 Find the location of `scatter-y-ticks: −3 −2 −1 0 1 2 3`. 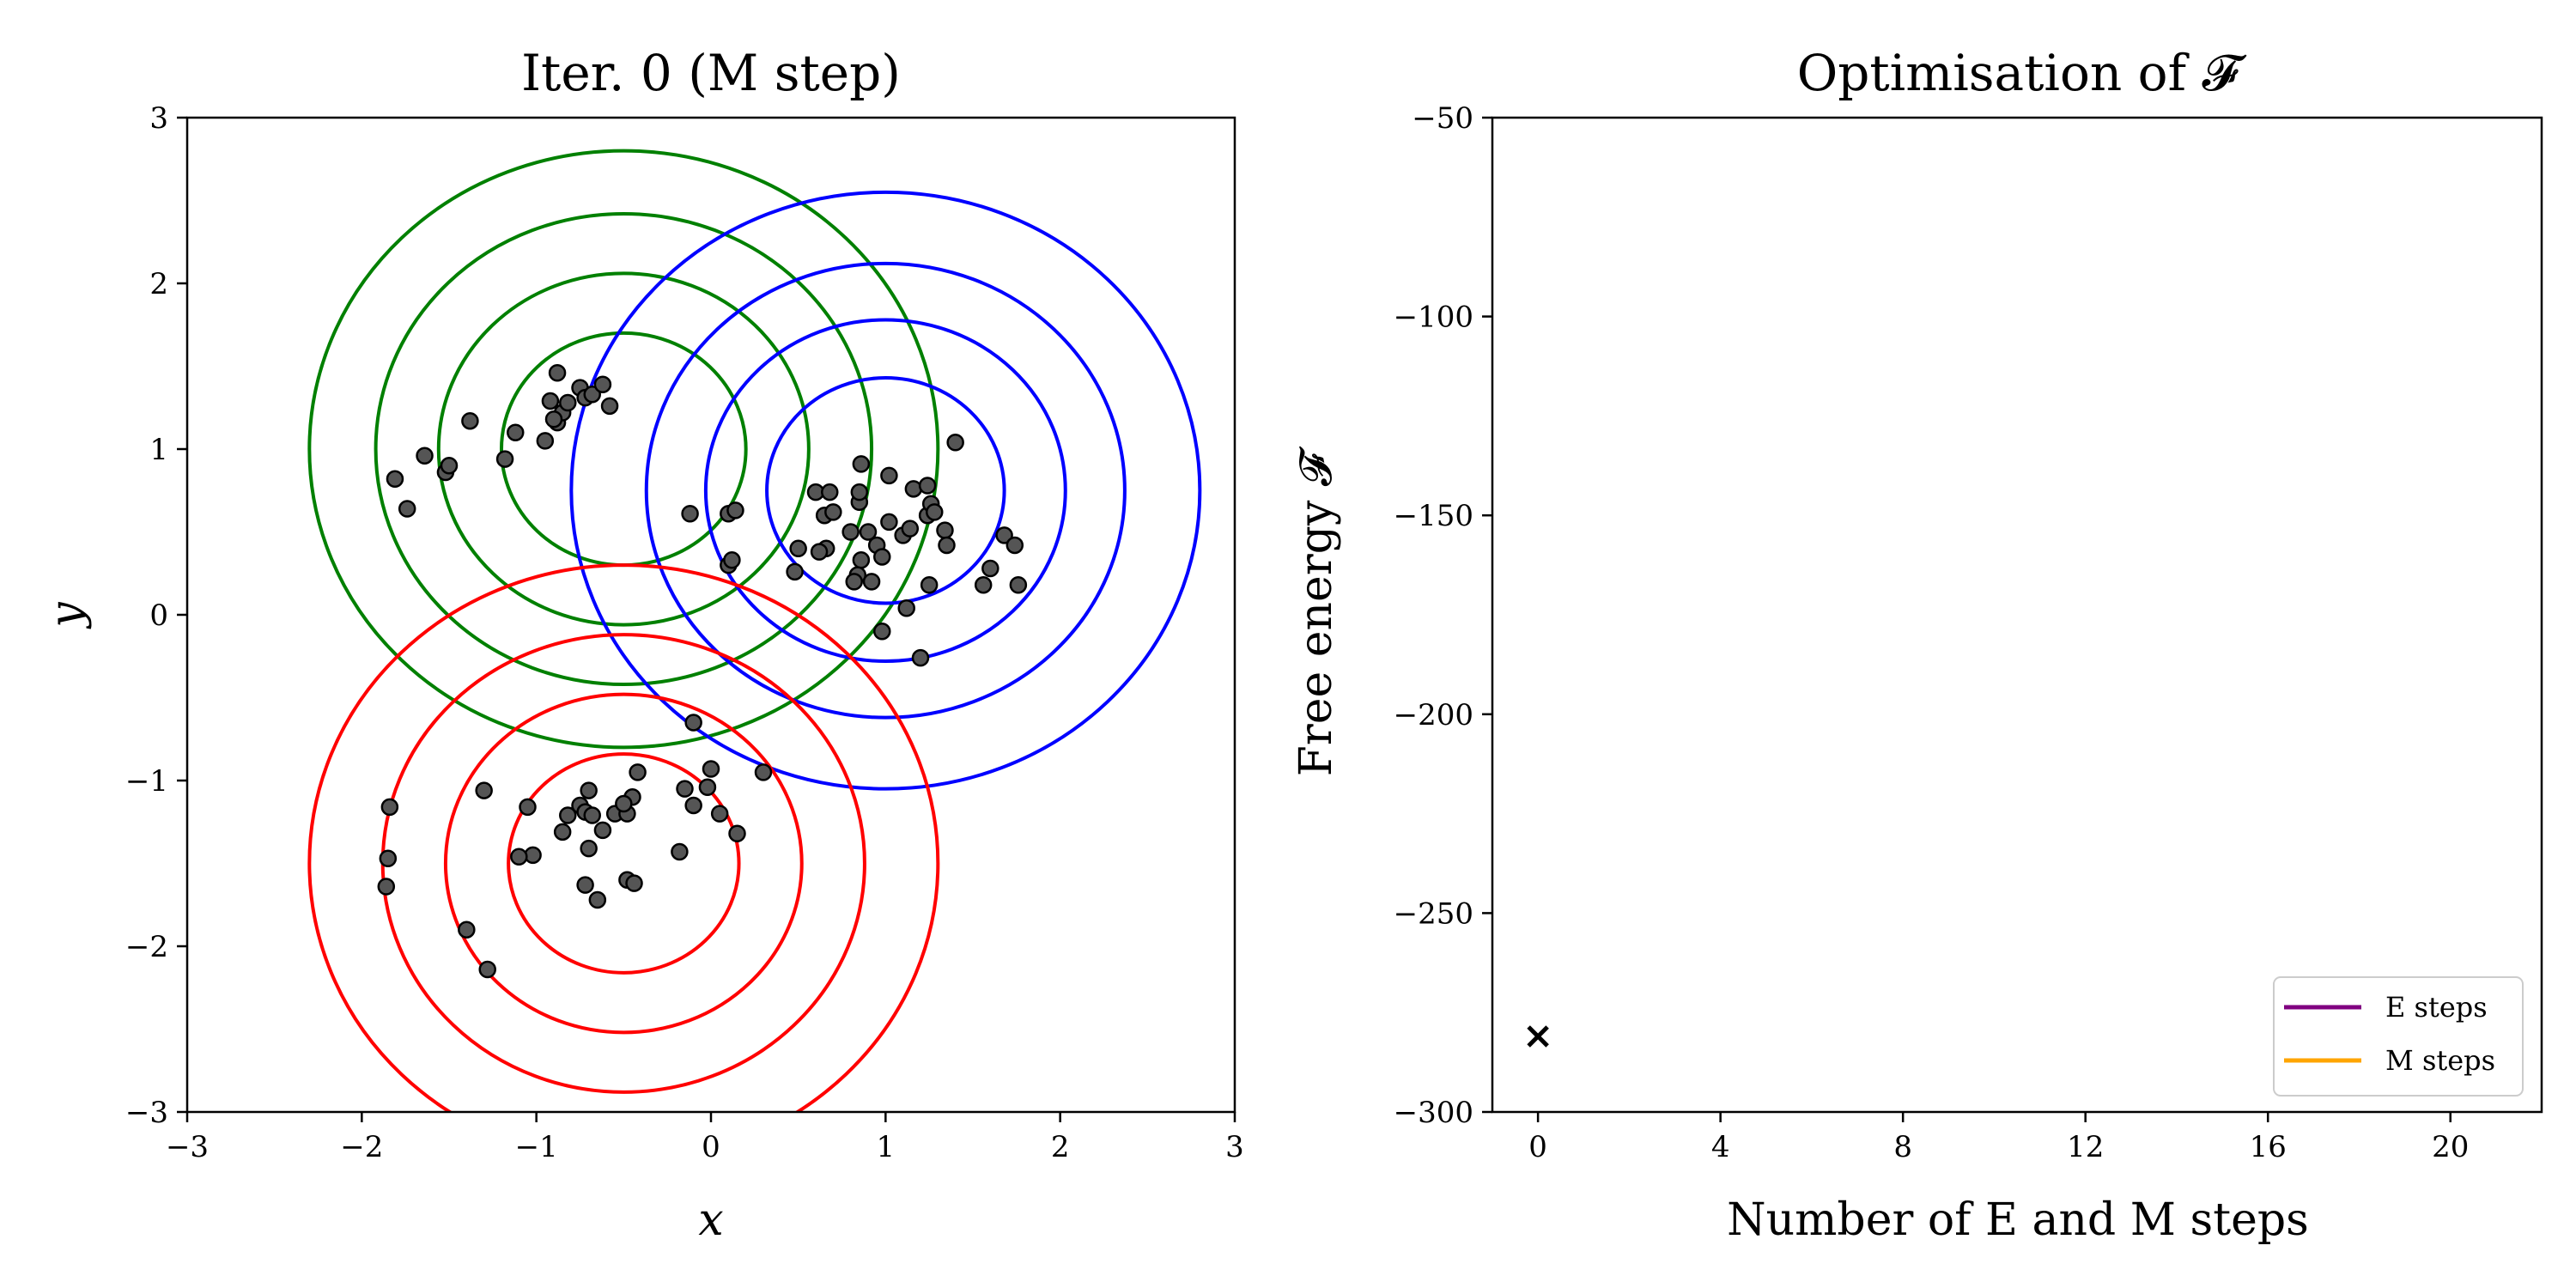

scatter-y-ticks: −3 −2 −1 0 1 2 3 is located at coordinates (156, 616).